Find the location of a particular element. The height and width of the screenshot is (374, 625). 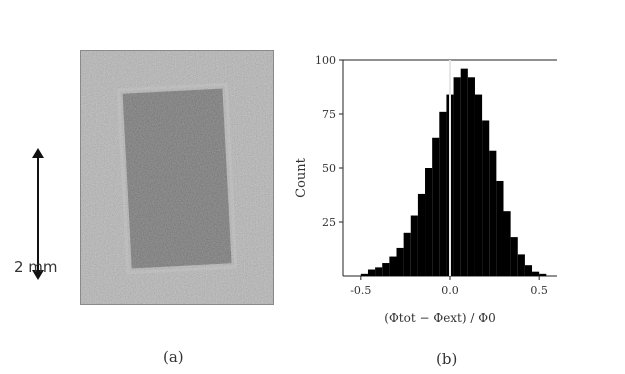

y-tick-label: 75 is located at coordinates (329, 114).